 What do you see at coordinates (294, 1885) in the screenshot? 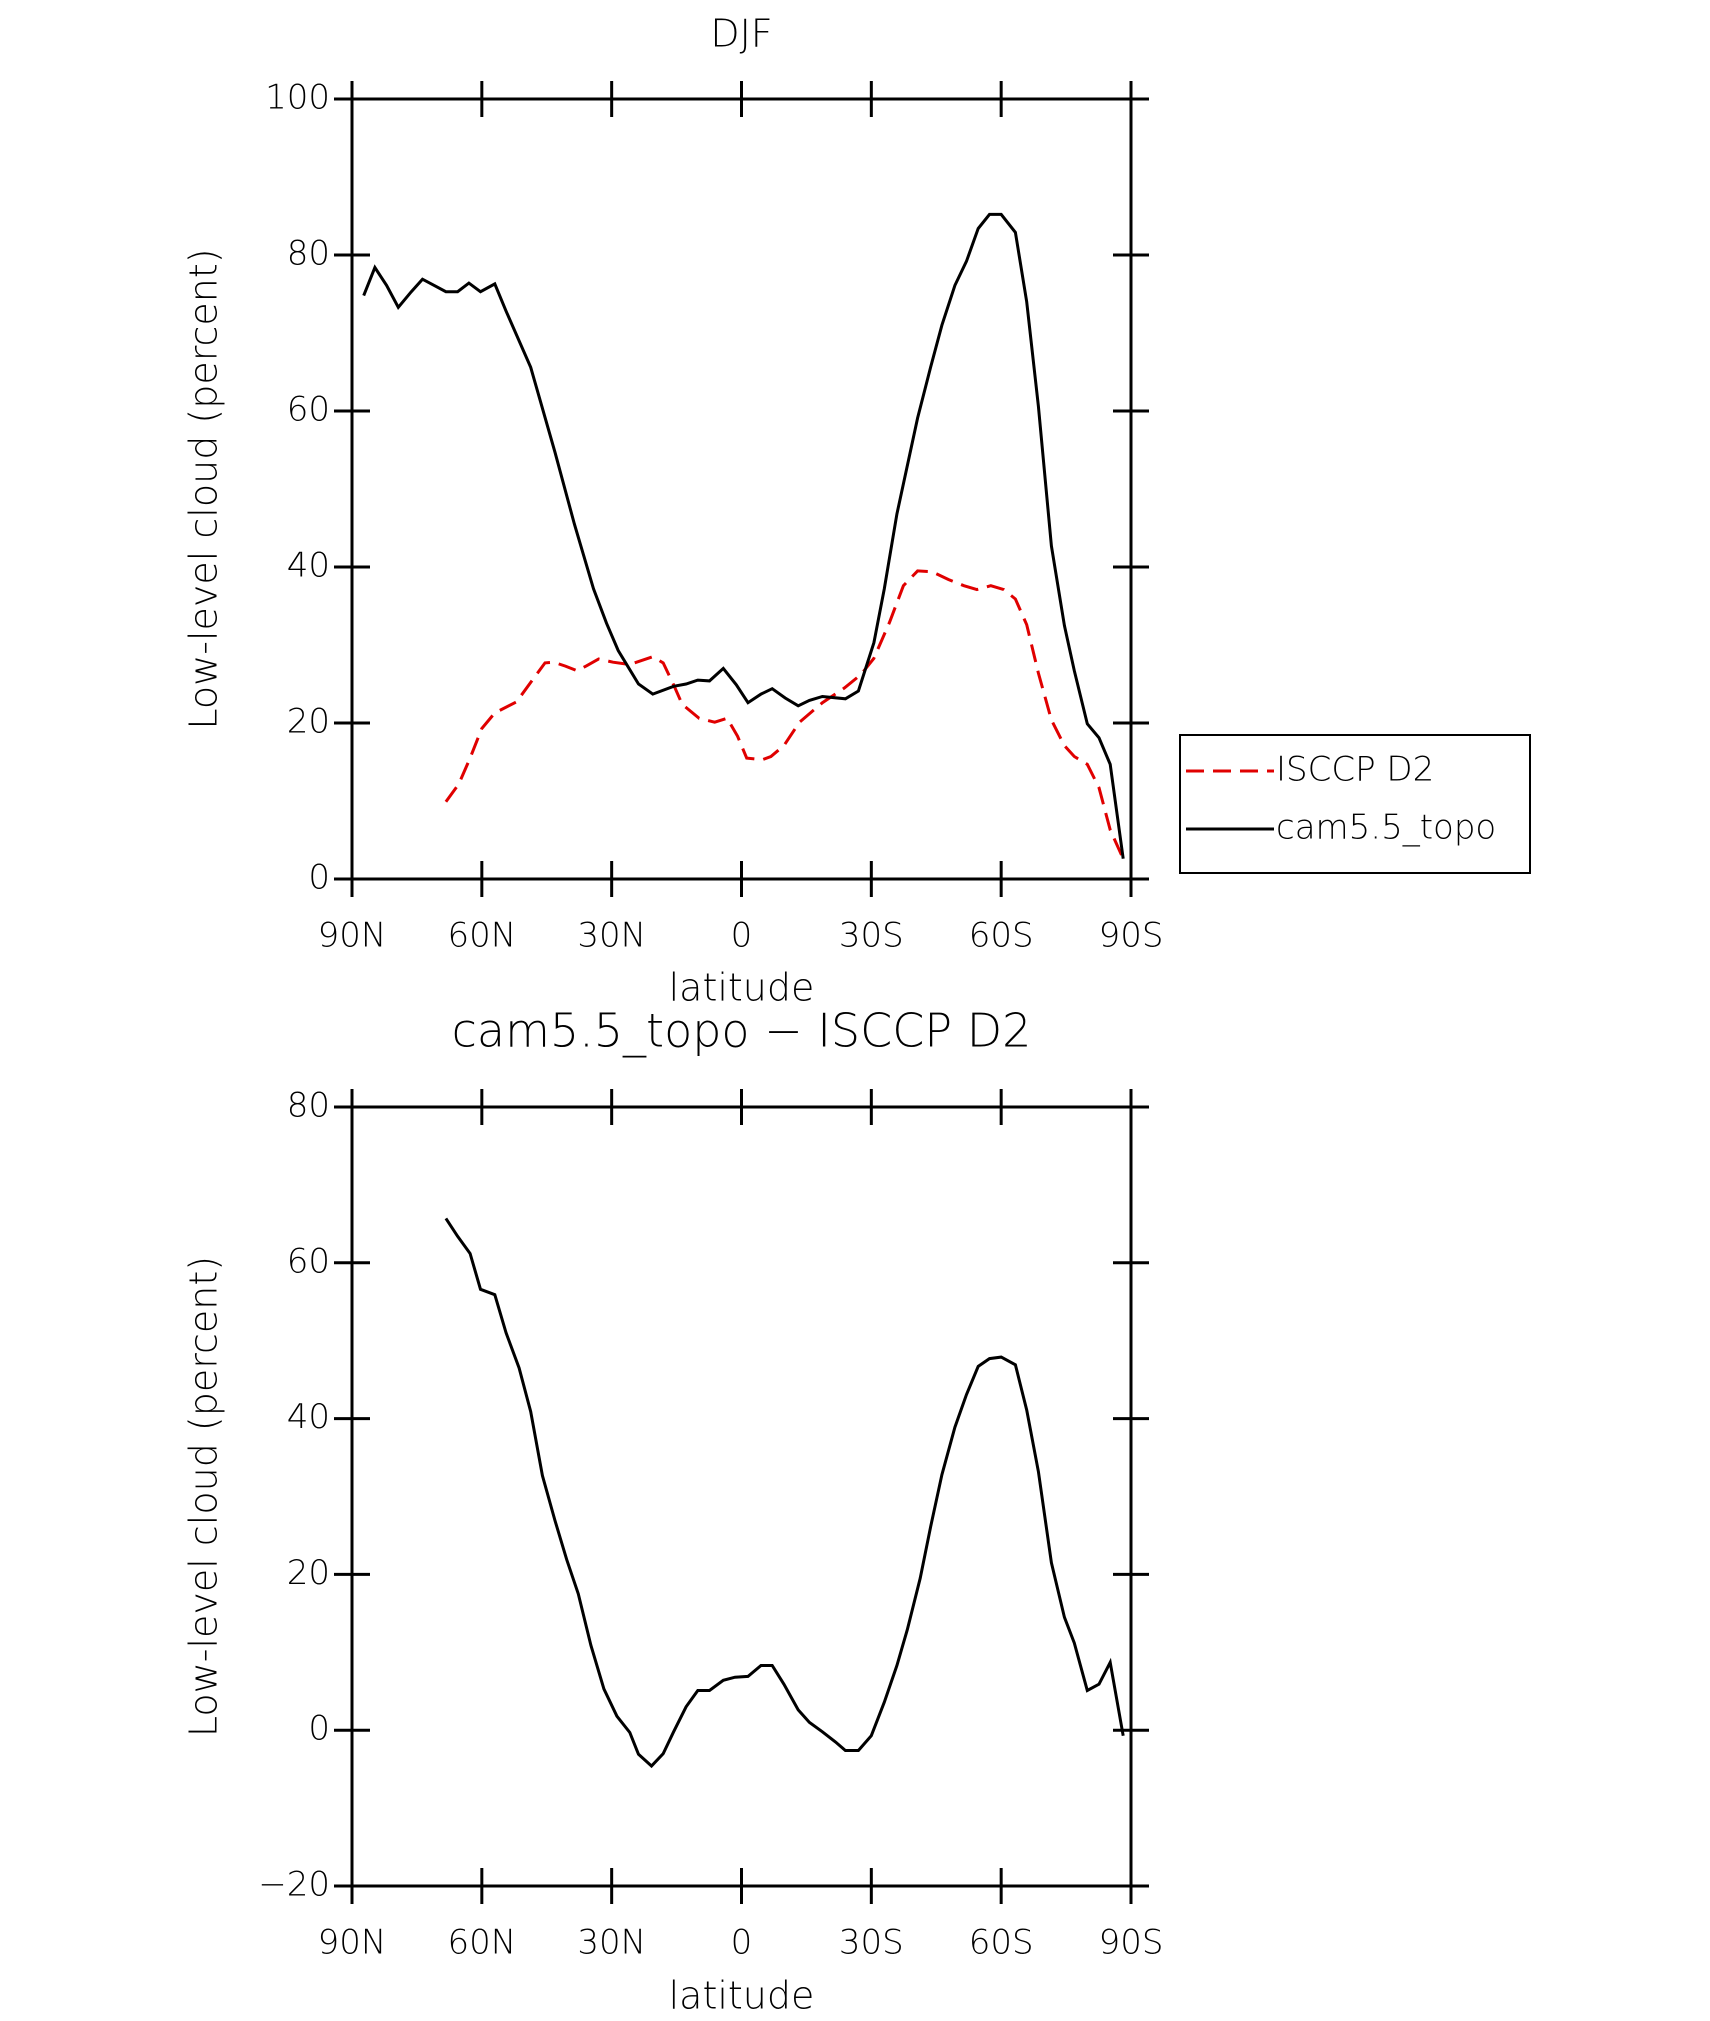
I see `y-tick-label: −20` at bounding box center [294, 1885].